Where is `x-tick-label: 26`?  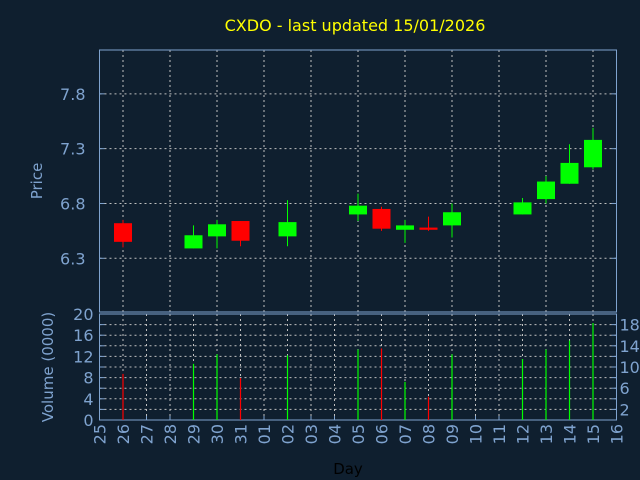 x-tick-label: 26 is located at coordinates (123, 434).